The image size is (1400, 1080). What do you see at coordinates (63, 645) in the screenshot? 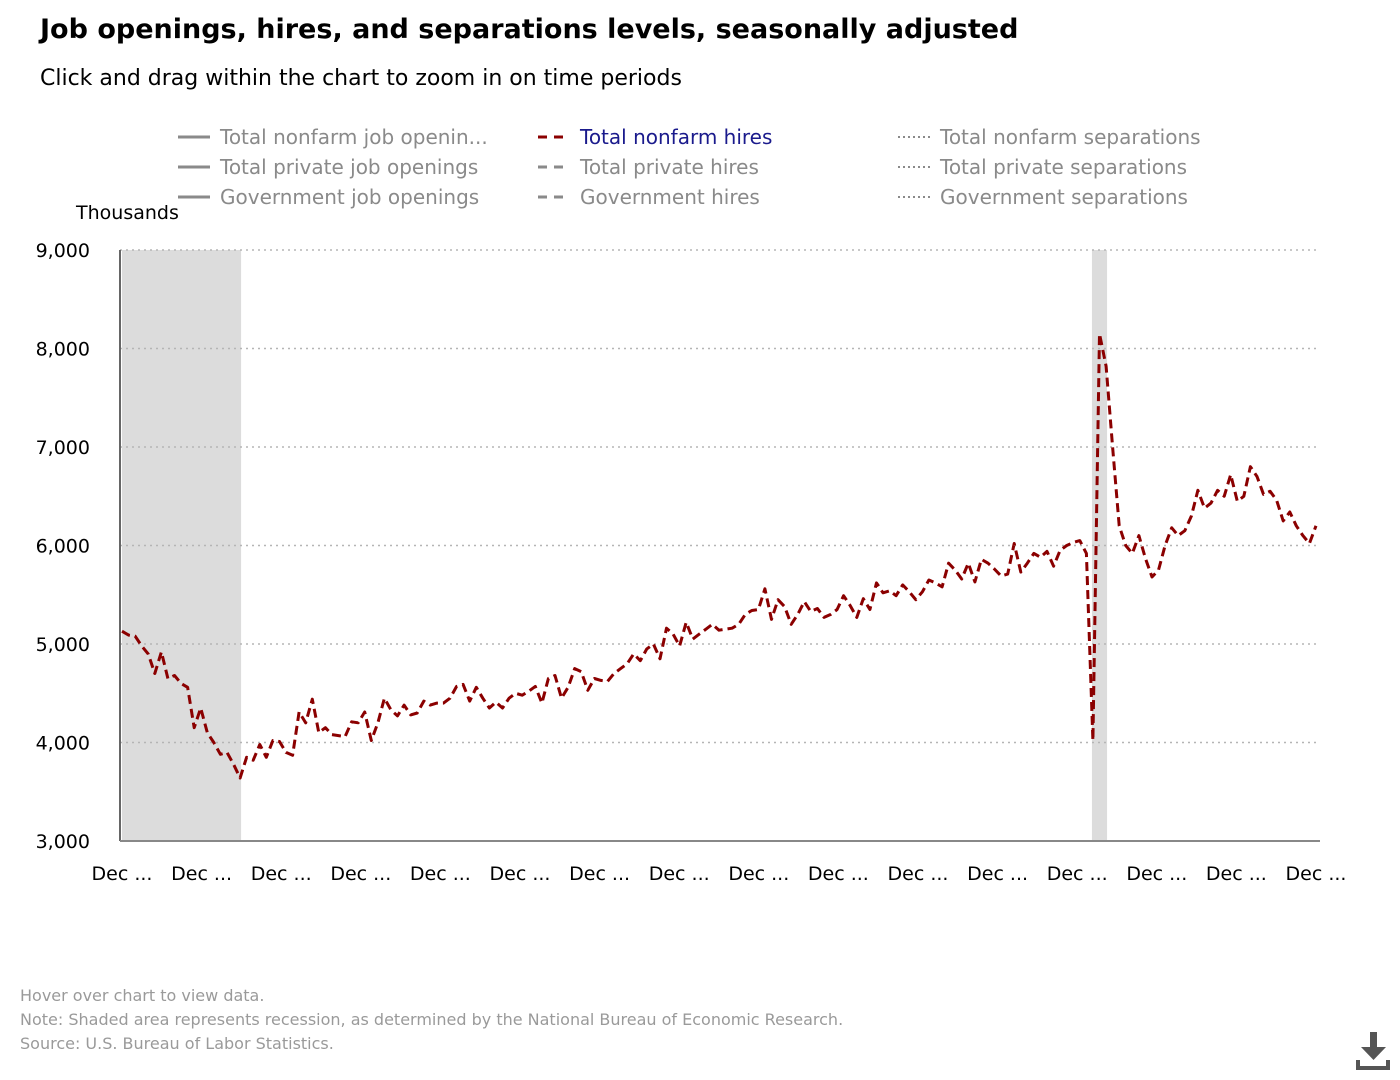
I see `y-tick-label: 5,000` at bounding box center [63, 645].